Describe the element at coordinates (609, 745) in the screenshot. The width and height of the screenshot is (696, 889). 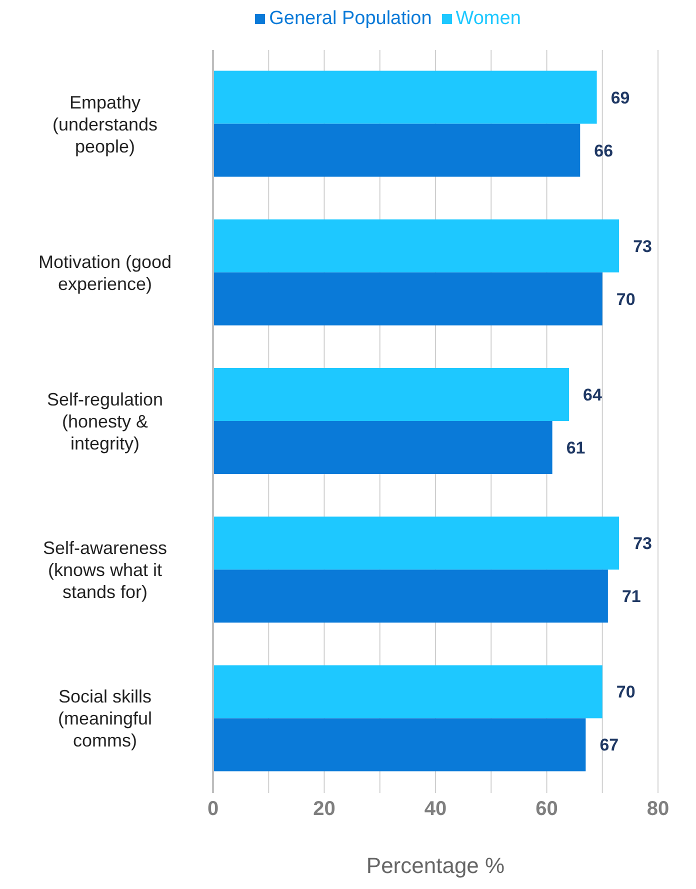
I see `data-label: 67` at that location.